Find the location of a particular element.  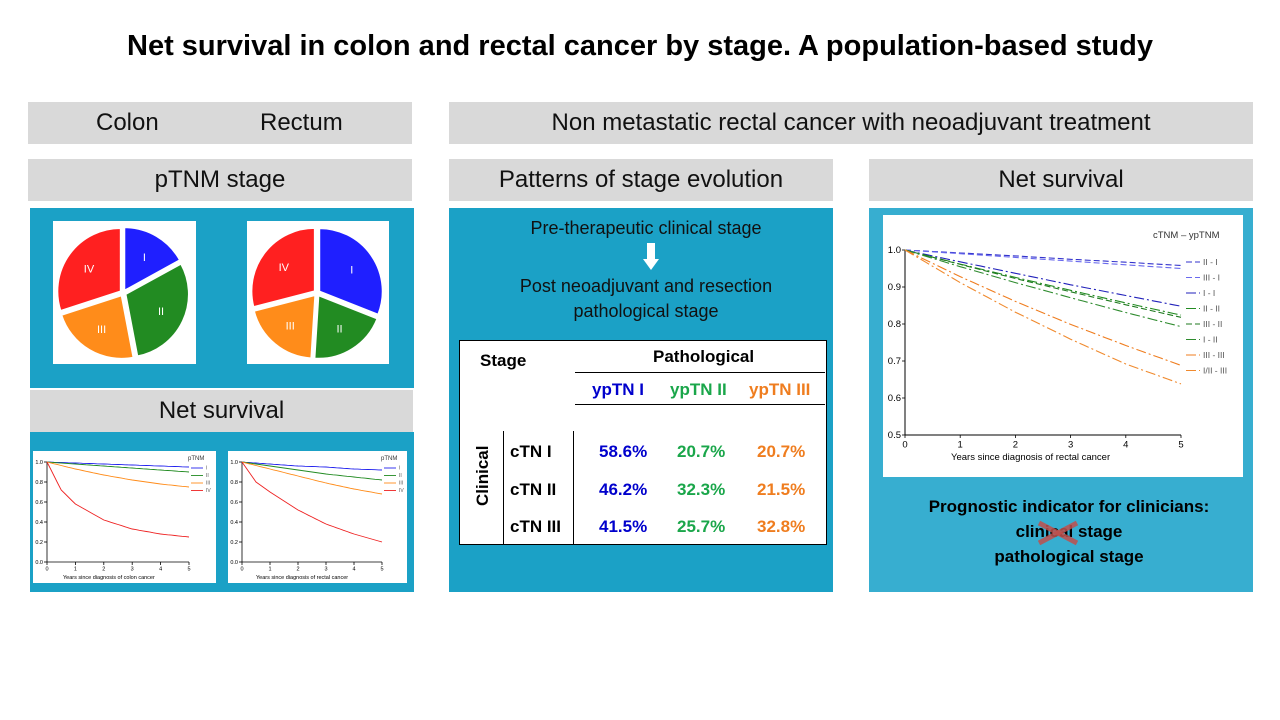

series-line-III-II is located at coordinates (1043, 283).